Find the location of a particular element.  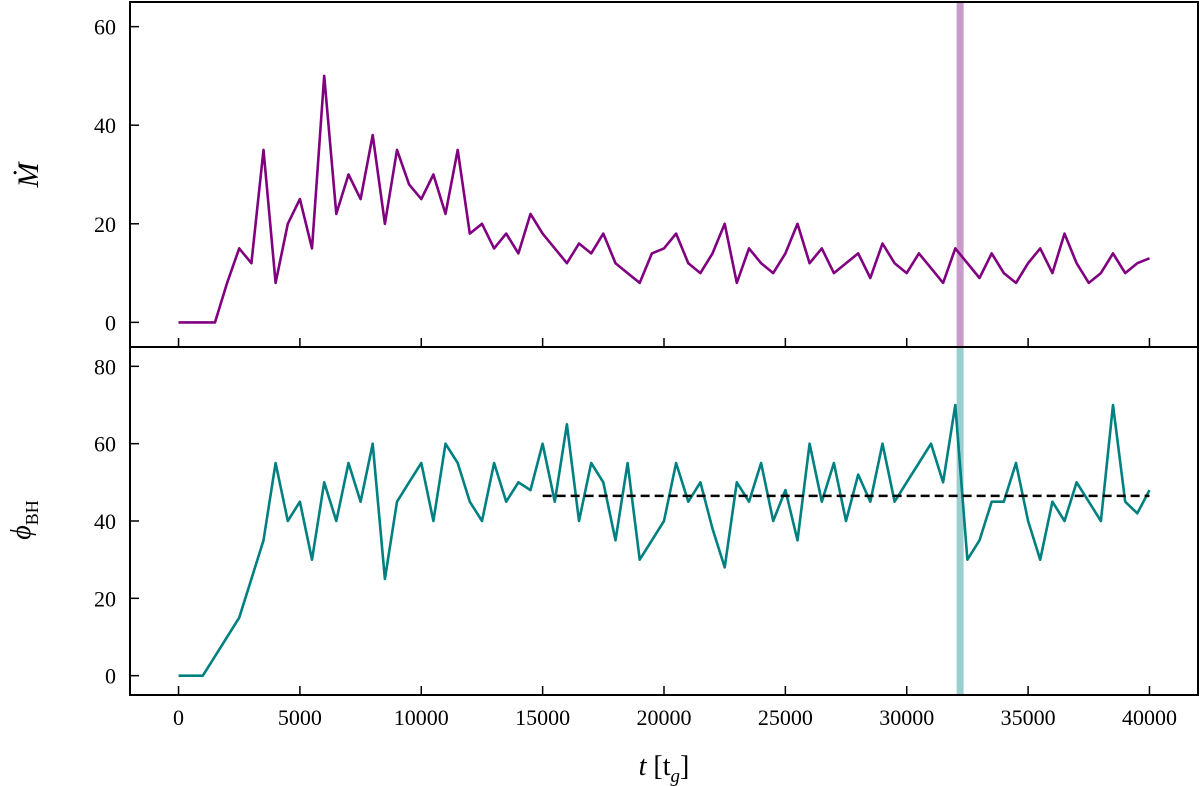

x-tick-label: 10000 is located at coordinates (421, 717).